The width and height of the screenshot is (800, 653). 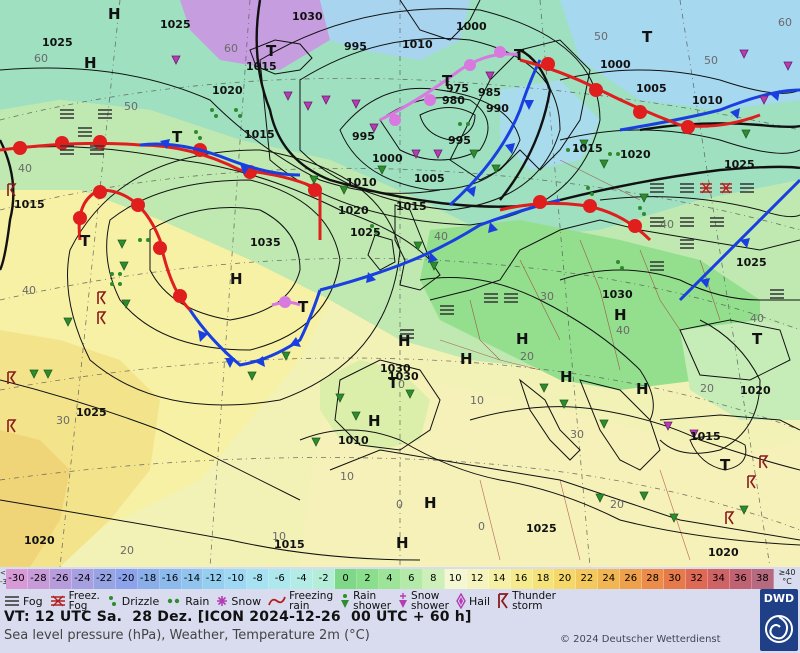 I want to click on balkans-coast, so click(x=620, y=425).